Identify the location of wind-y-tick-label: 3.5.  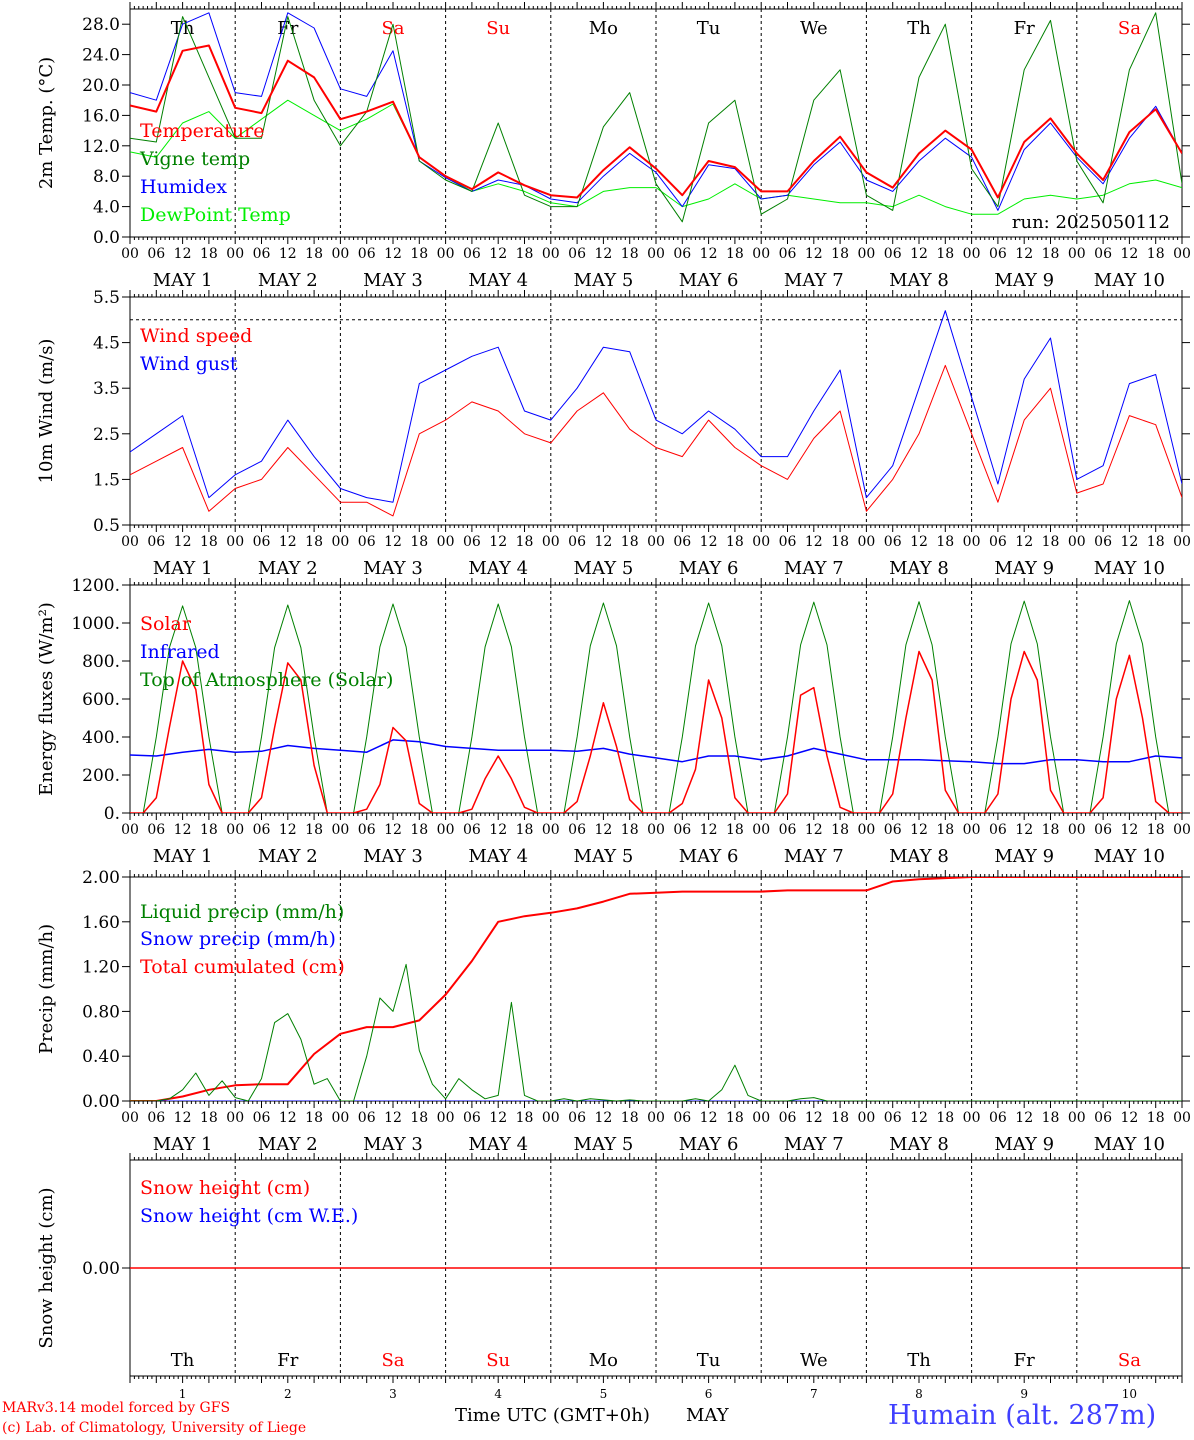
(106, 389).